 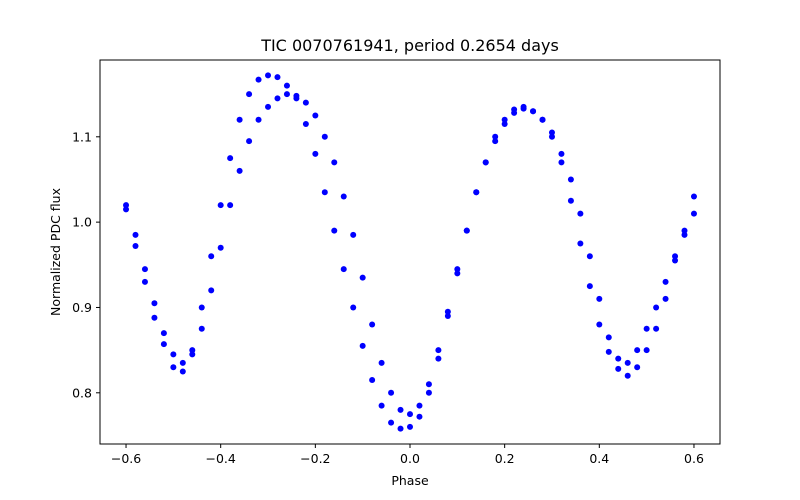 What do you see at coordinates (82, 136) in the screenshot?
I see `y-tick-label: 1.1` at bounding box center [82, 136].